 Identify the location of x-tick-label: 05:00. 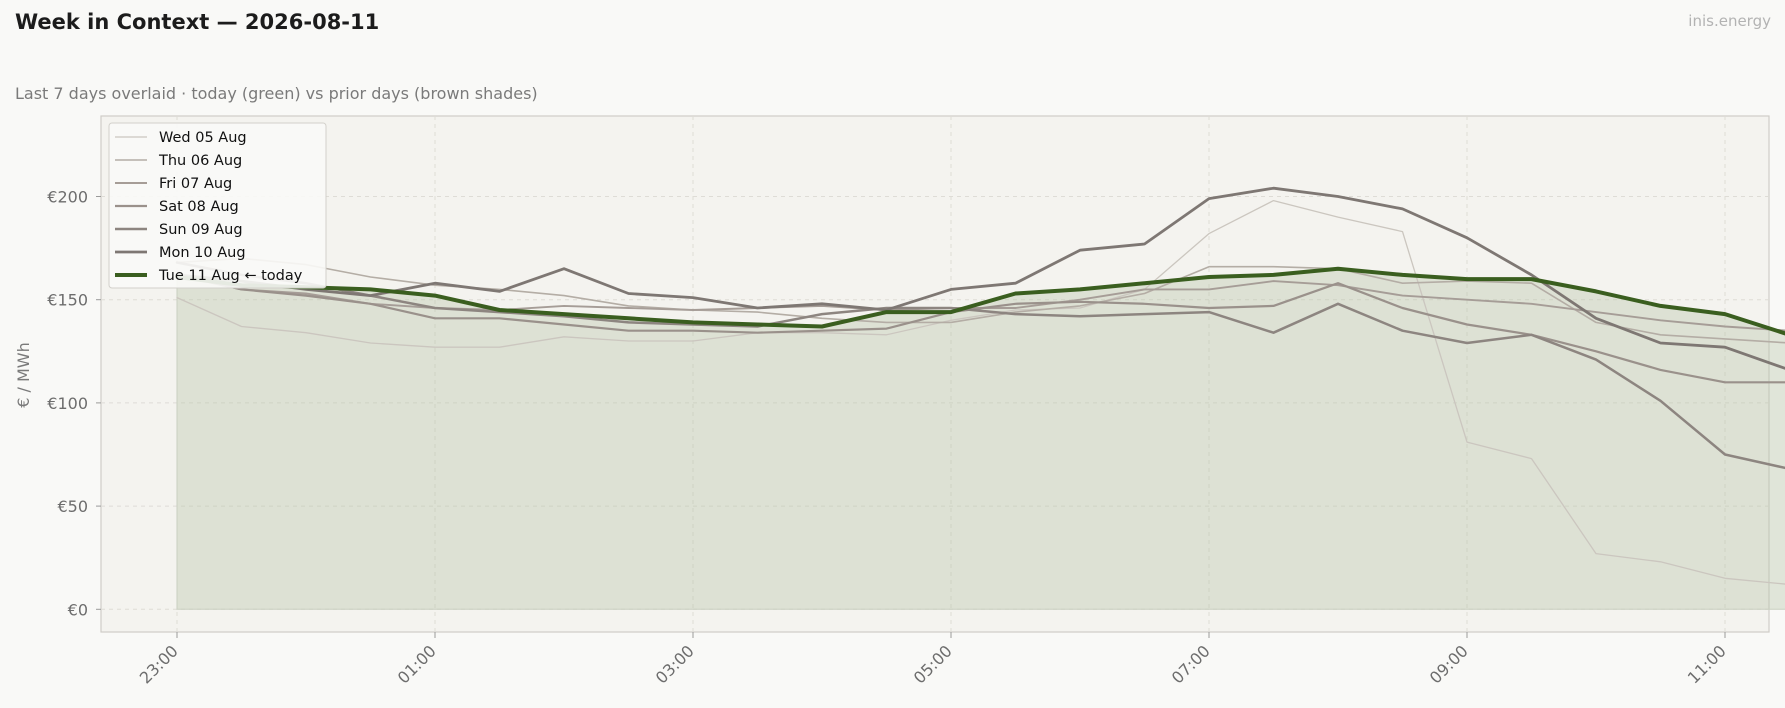
(933, 664).